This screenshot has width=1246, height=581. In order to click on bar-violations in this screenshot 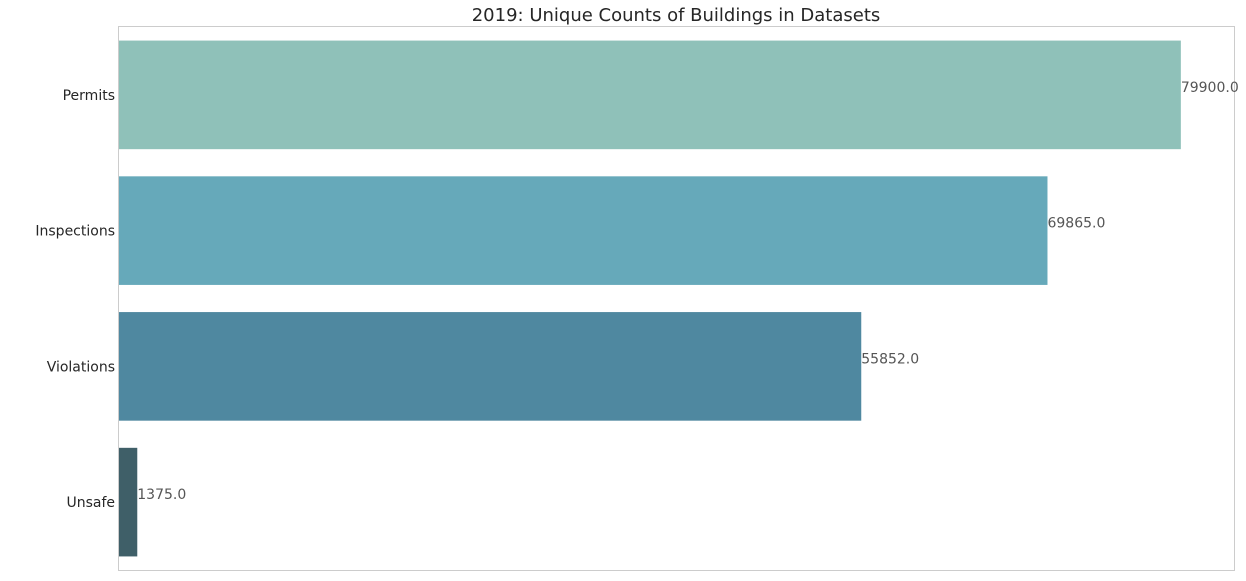, I will do `click(490, 366)`.